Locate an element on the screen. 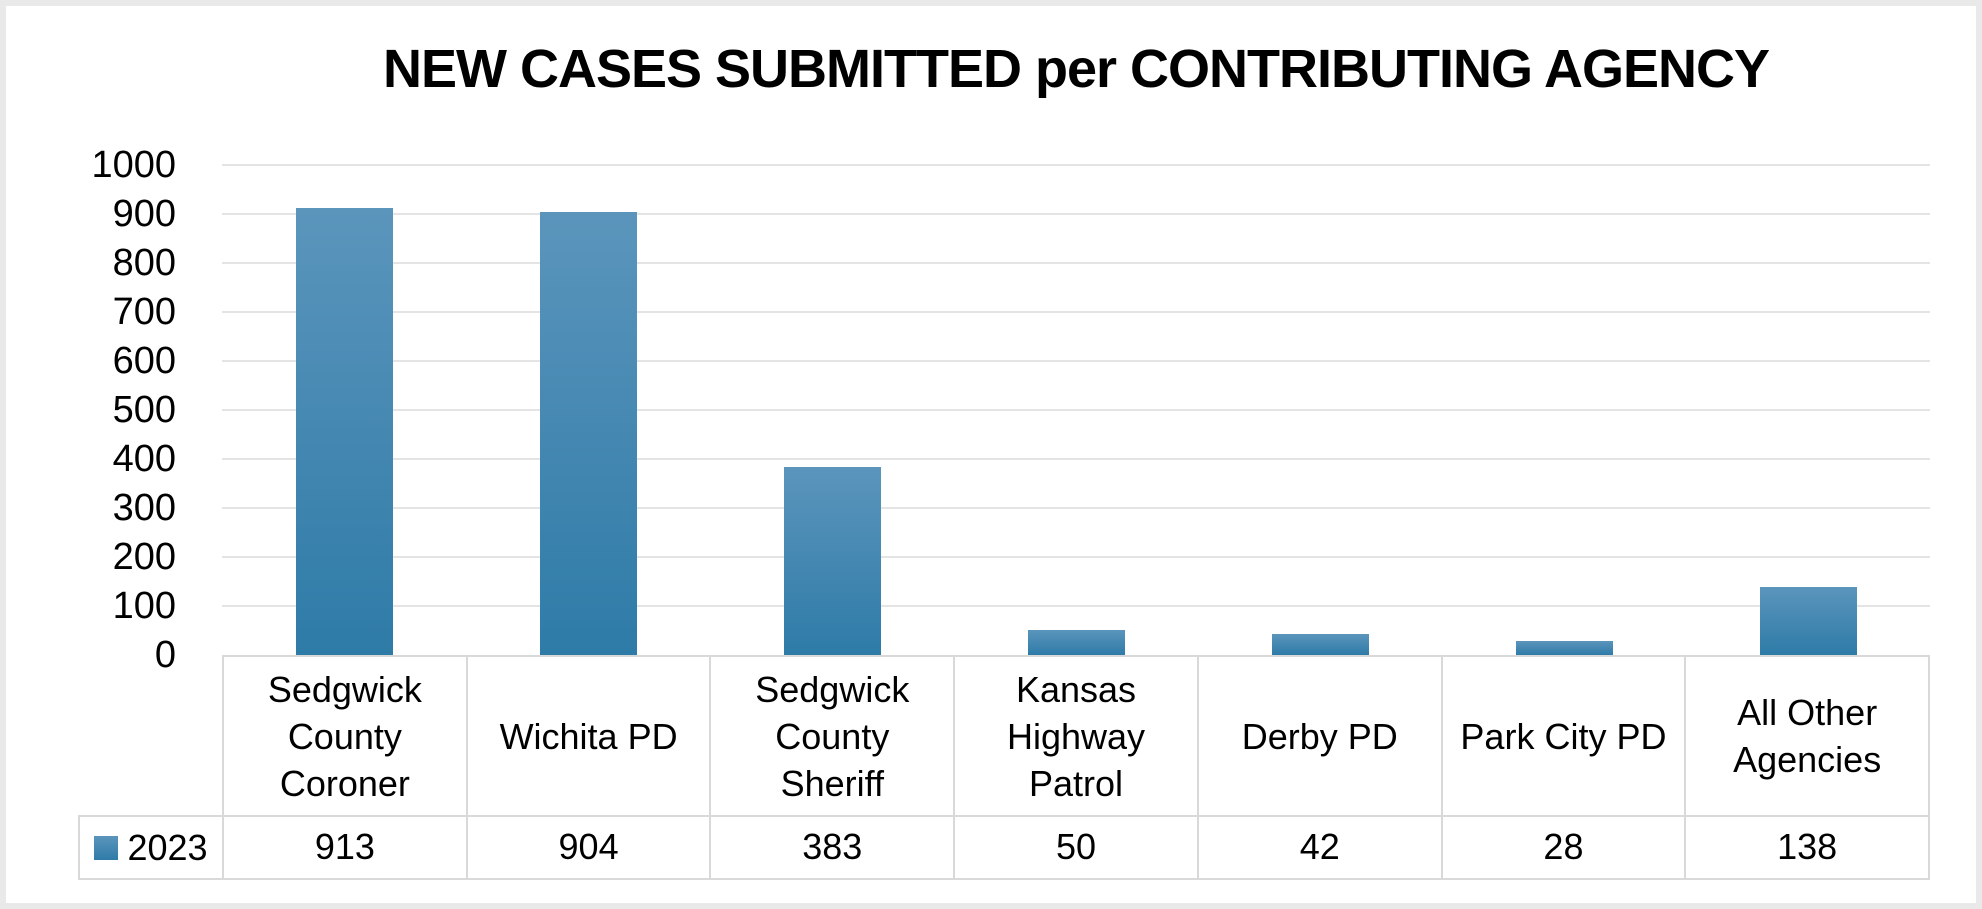  data-table-value: 42 is located at coordinates (1321, 847).